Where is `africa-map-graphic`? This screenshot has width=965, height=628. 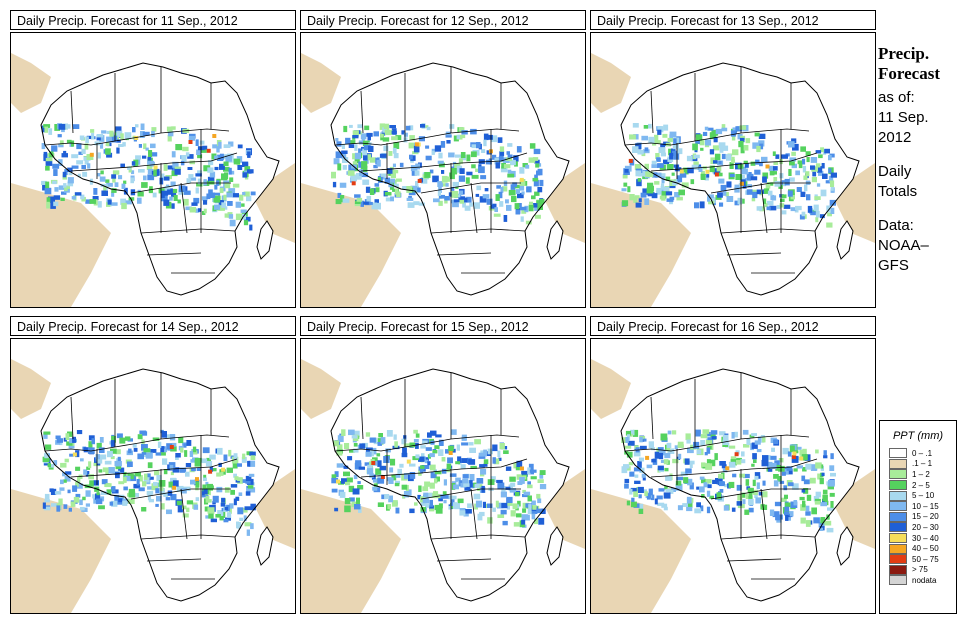 africa-map-graphic is located at coordinates (153, 180).